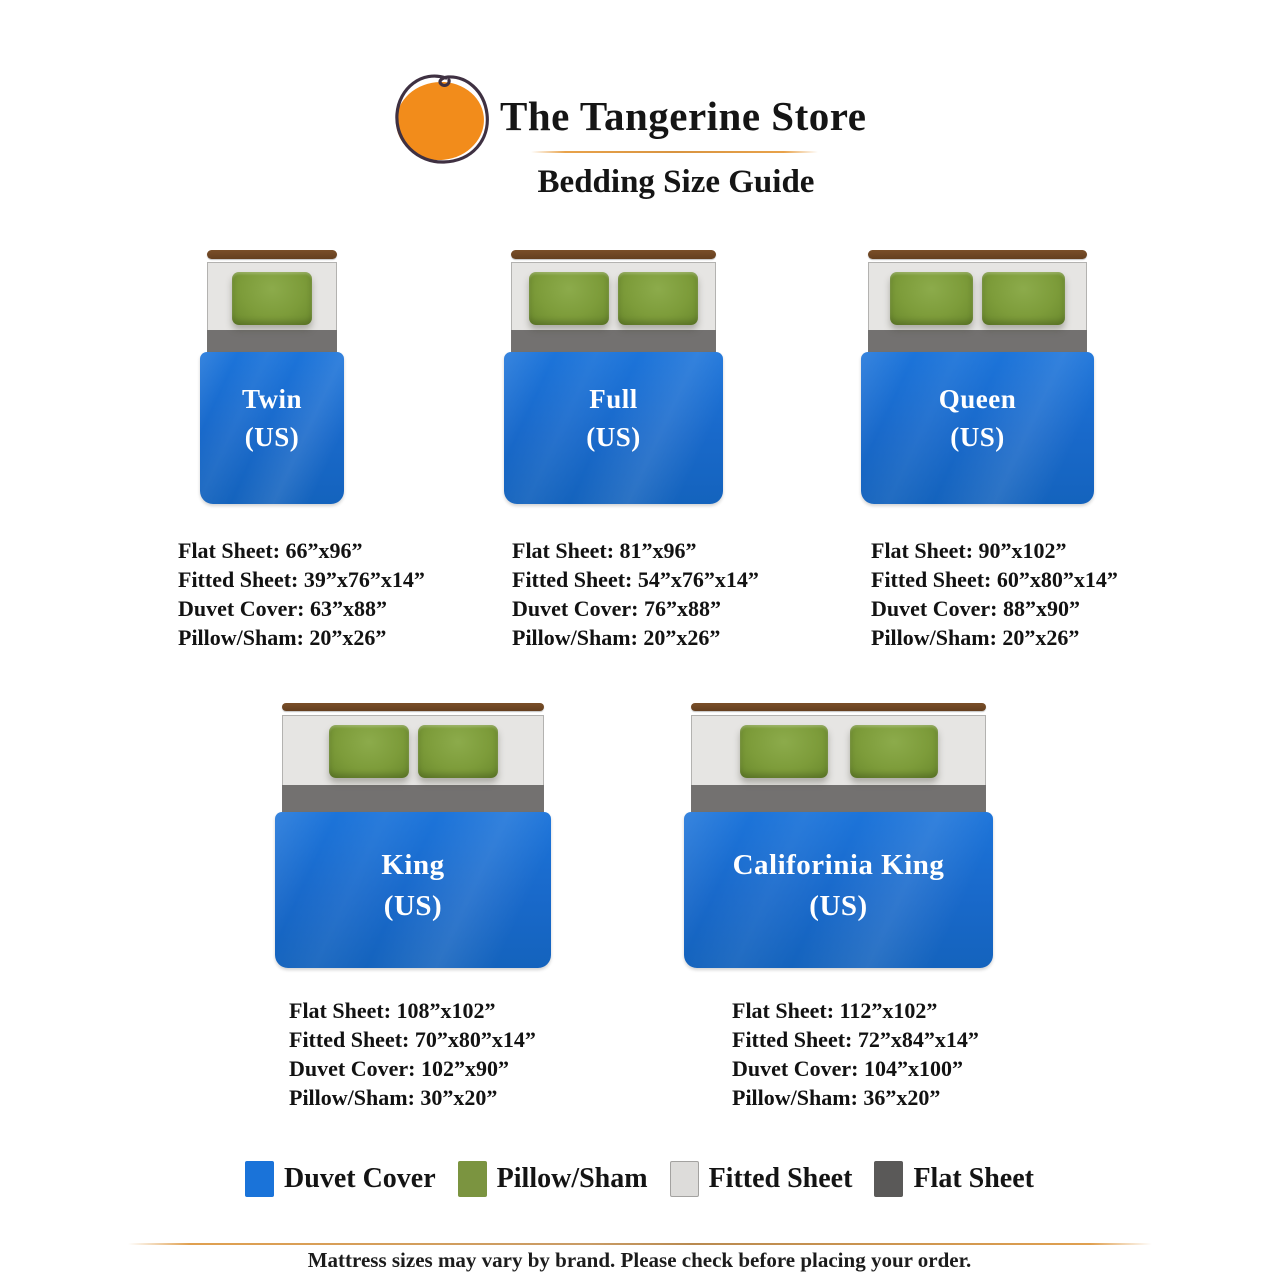 Image resolution: width=1279 pixels, height=1280 pixels. I want to click on duvet-cover: Queen (US), so click(977, 428).